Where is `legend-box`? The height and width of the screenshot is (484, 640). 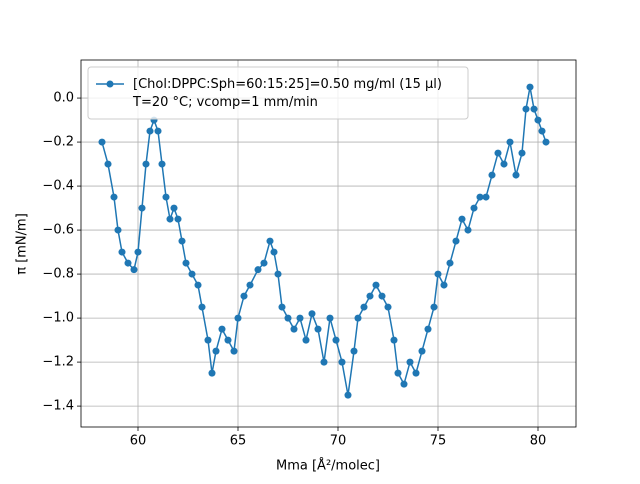 legend-box is located at coordinates (278, 93).